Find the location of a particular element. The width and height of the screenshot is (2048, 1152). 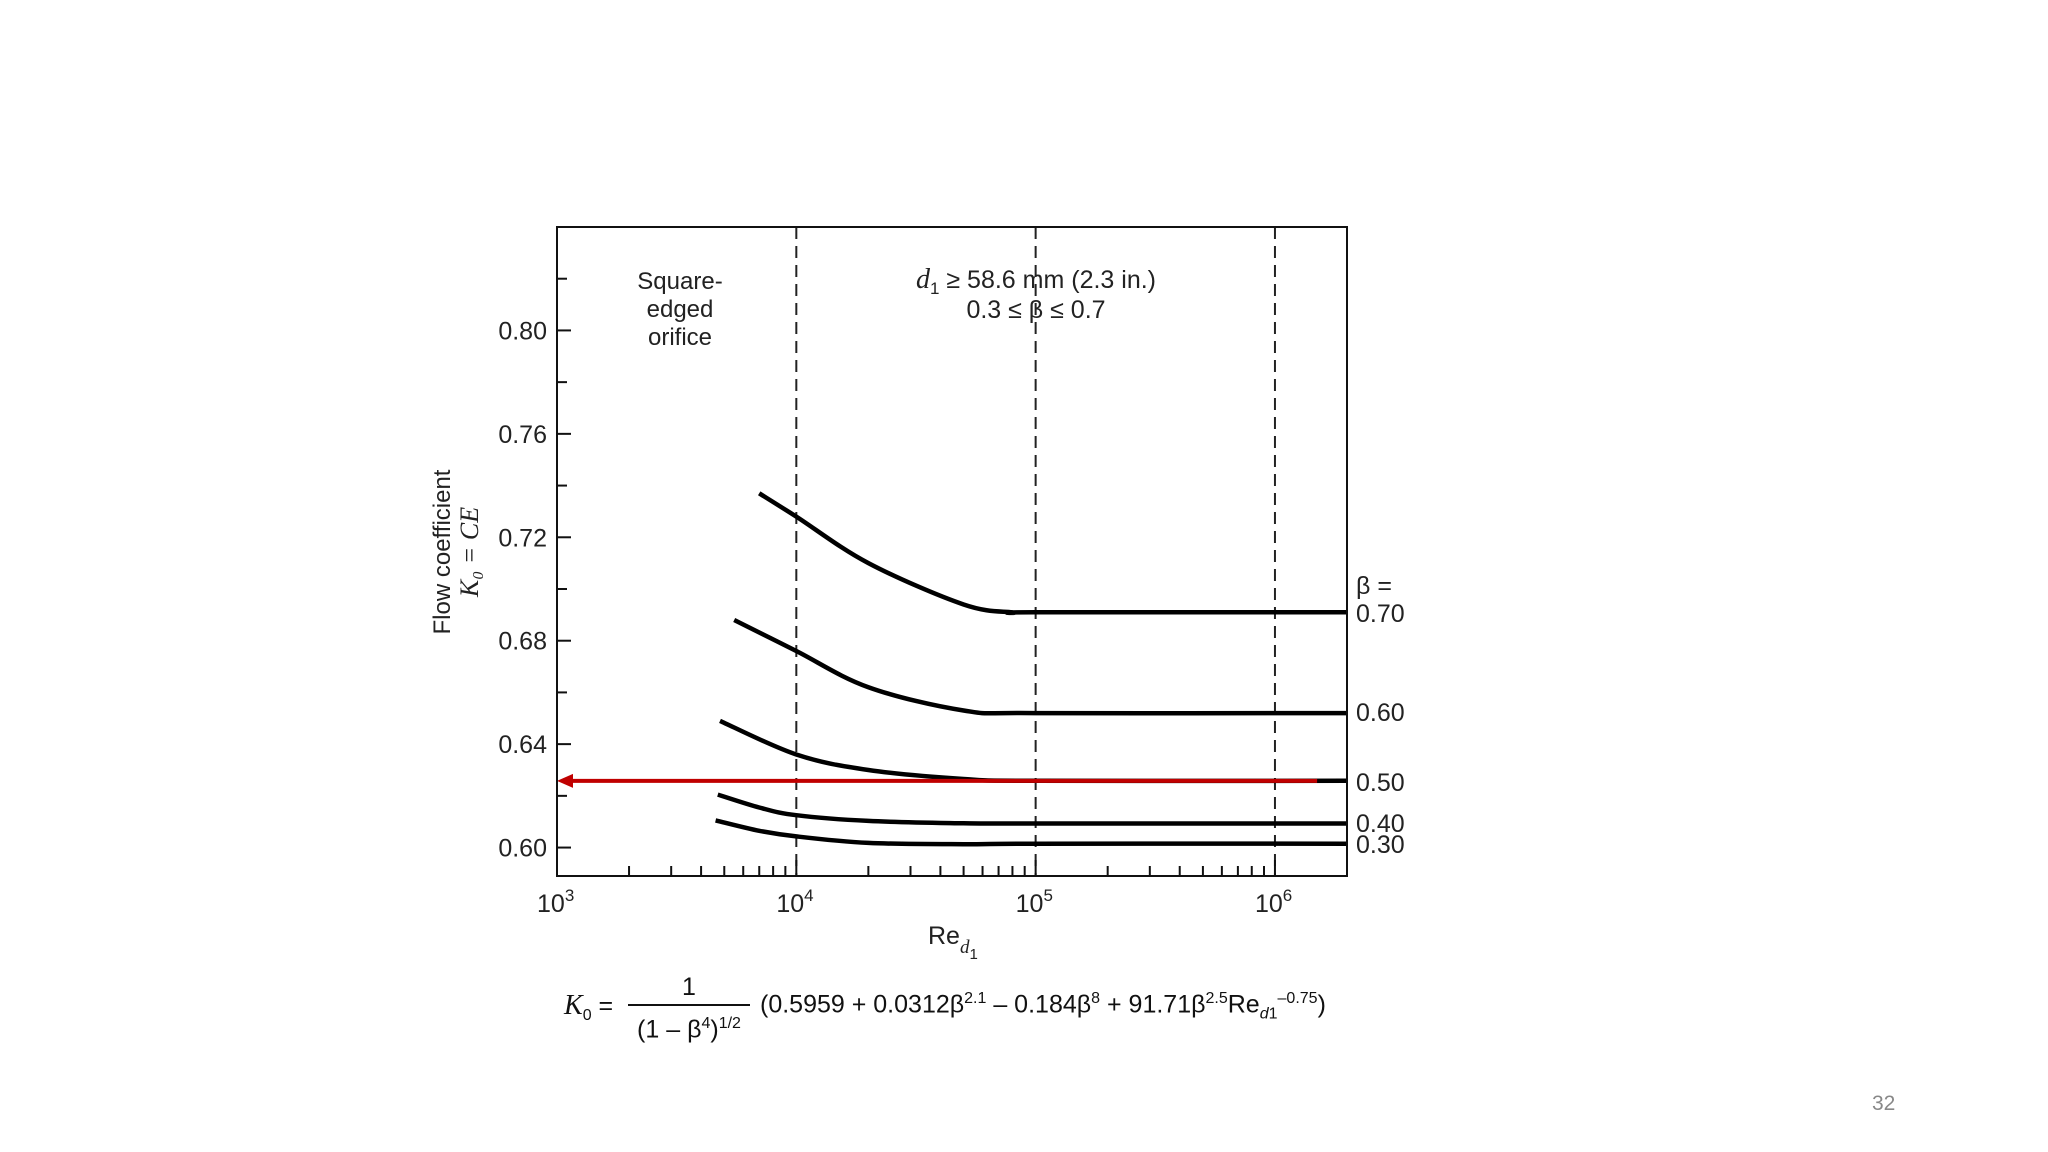

x-tick-label: 10⁴ is located at coordinates (794, 902).